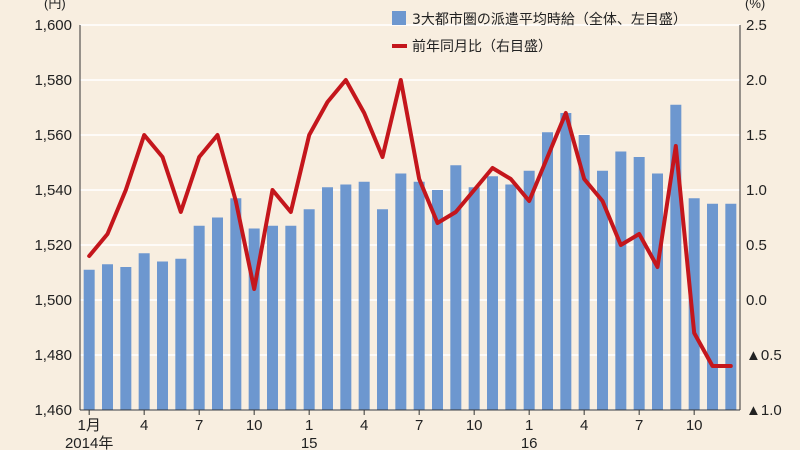 This screenshot has width=800, height=450. What do you see at coordinates (53, 355) in the screenshot?
I see `left-tick-label-1: 1,480` at bounding box center [53, 355].